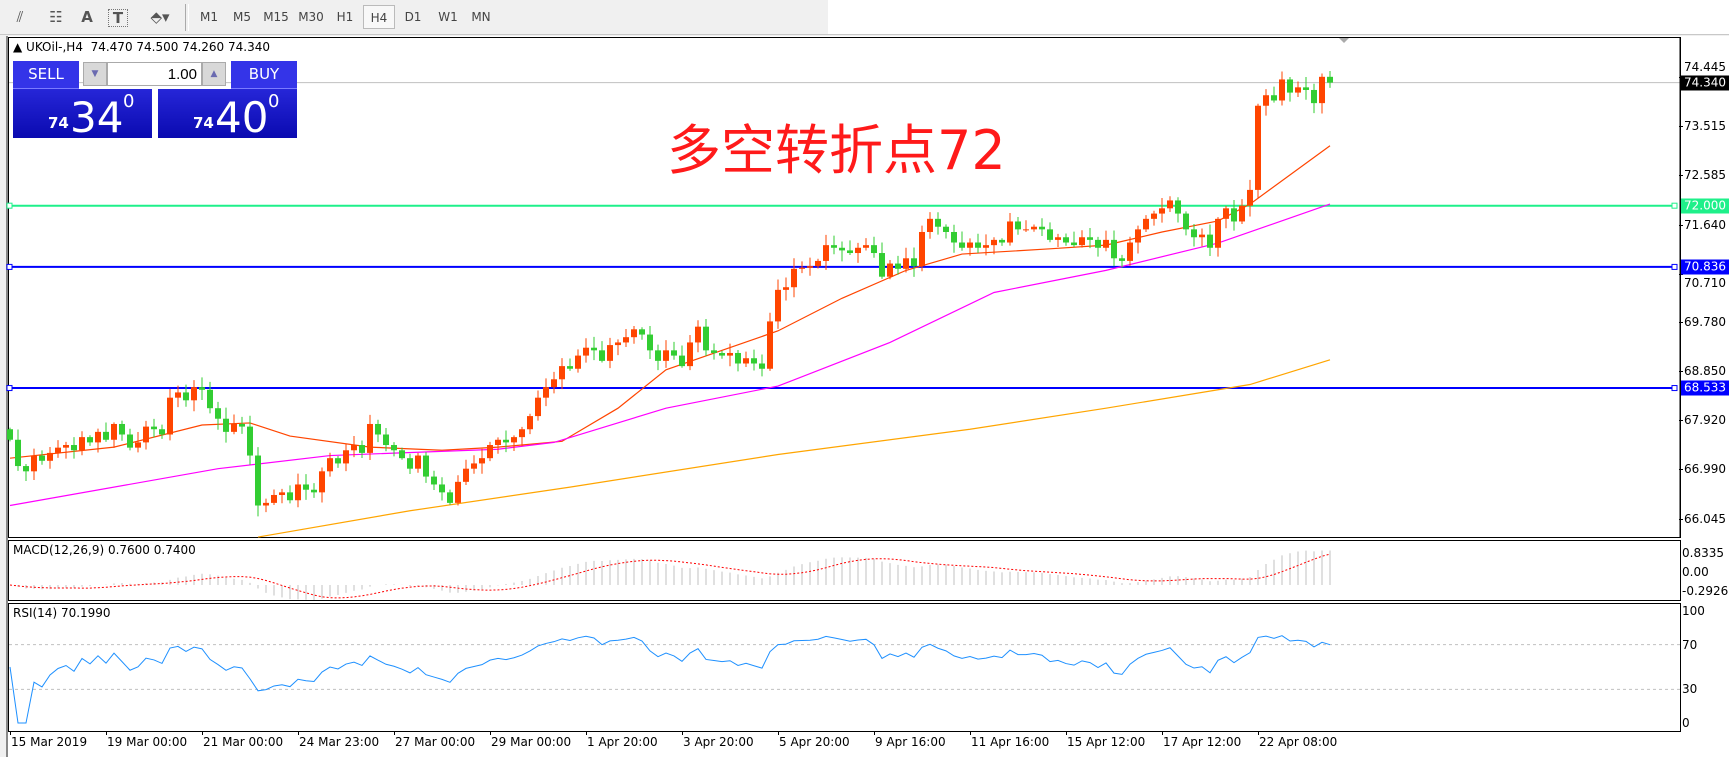 Image resolution: width=1729 pixels, height=757 pixels. I want to click on time-axis-label: 29 Mar 00:00, so click(531, 742).